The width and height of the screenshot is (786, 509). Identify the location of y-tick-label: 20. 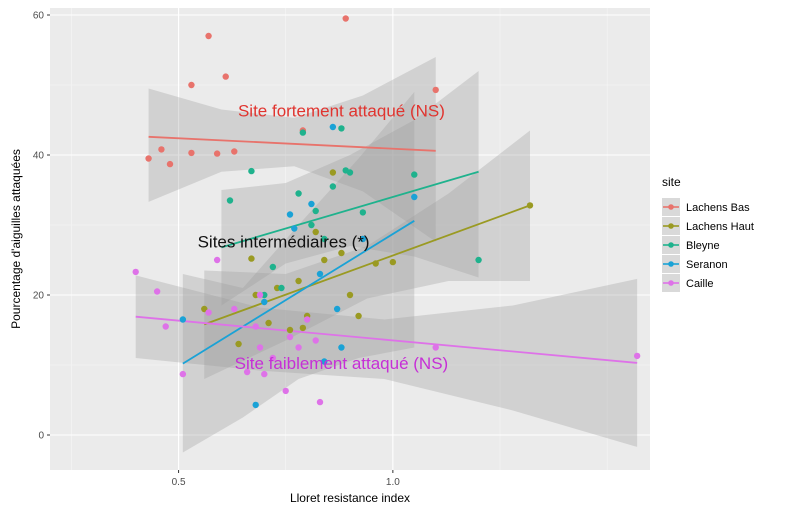
(39, 296).